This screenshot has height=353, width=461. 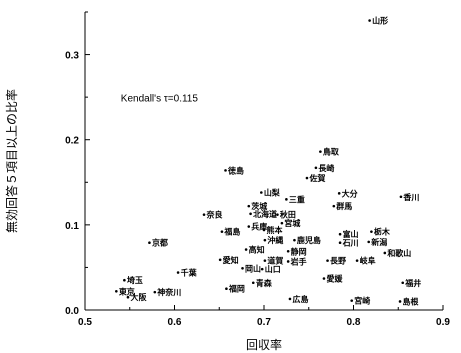 What do you see at coordinates (189, 273) in the screenshot?
I see `point-label: 千葉` at bounding box center [189, 273].